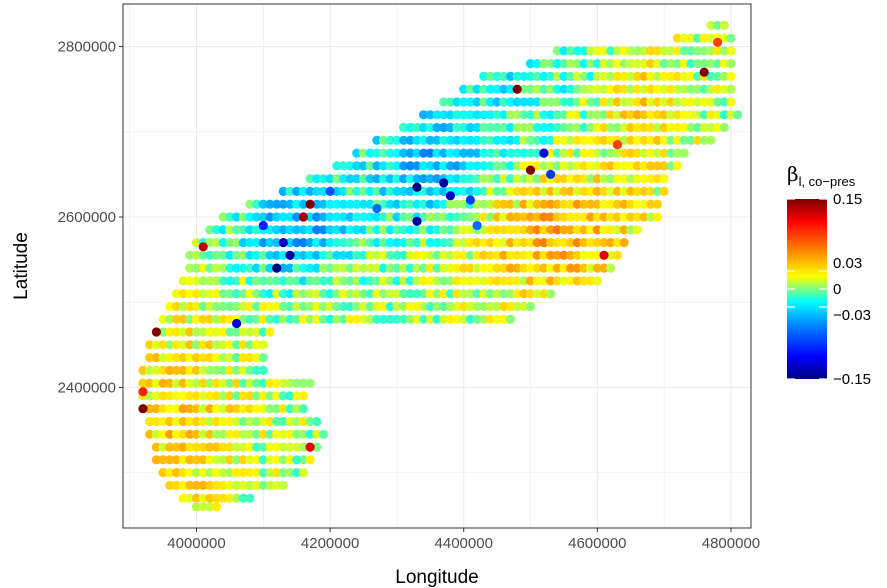 The image size is (887, 588). I want to click on x-tick-label: 4000000, so click(196, 543).